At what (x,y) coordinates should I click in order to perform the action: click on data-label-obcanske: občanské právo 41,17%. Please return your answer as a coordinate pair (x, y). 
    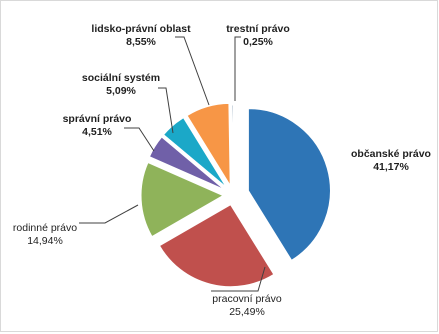
    Looking at the image, I should click on (391, 160).